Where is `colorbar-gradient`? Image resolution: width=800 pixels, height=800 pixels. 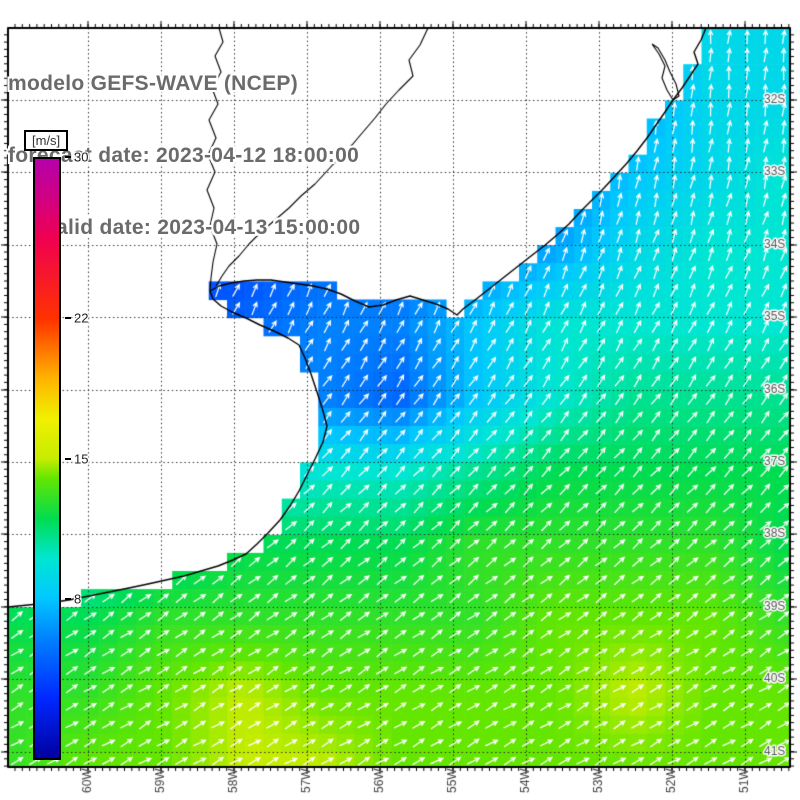 colorbar-gradient is located at coordinates (47, 458).